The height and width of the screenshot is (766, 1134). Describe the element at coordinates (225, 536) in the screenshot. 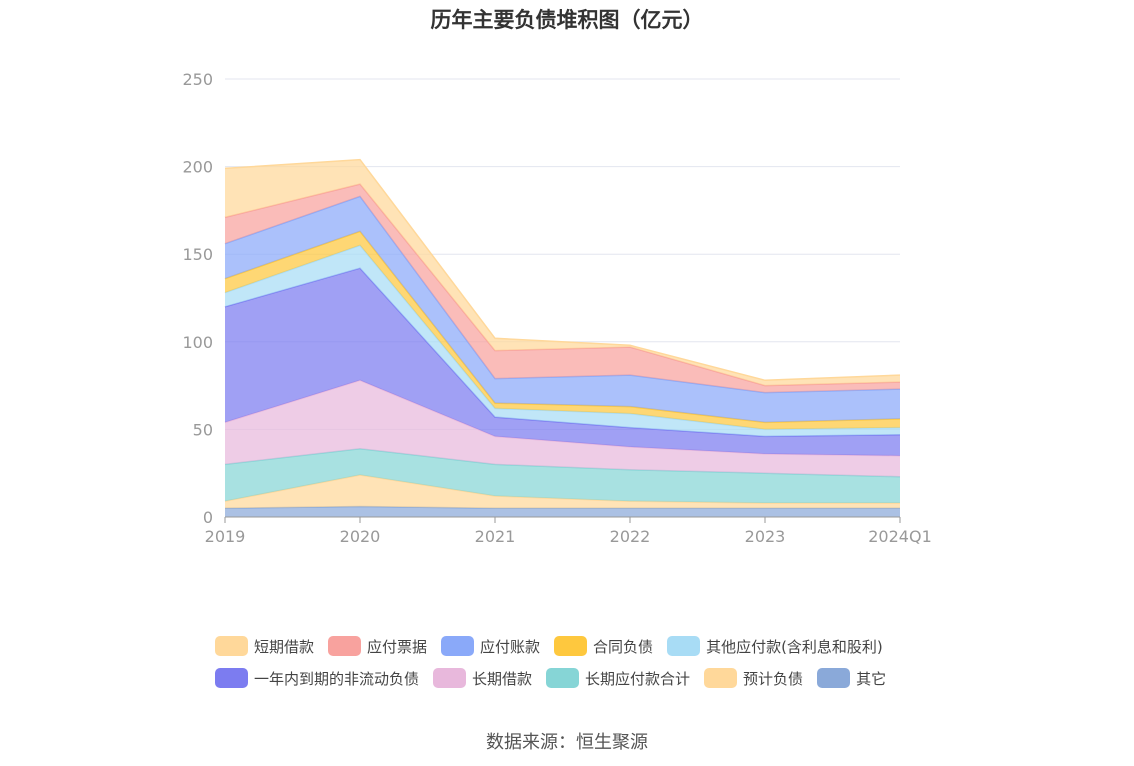

I see `x-tick-label: 2019` at that location.